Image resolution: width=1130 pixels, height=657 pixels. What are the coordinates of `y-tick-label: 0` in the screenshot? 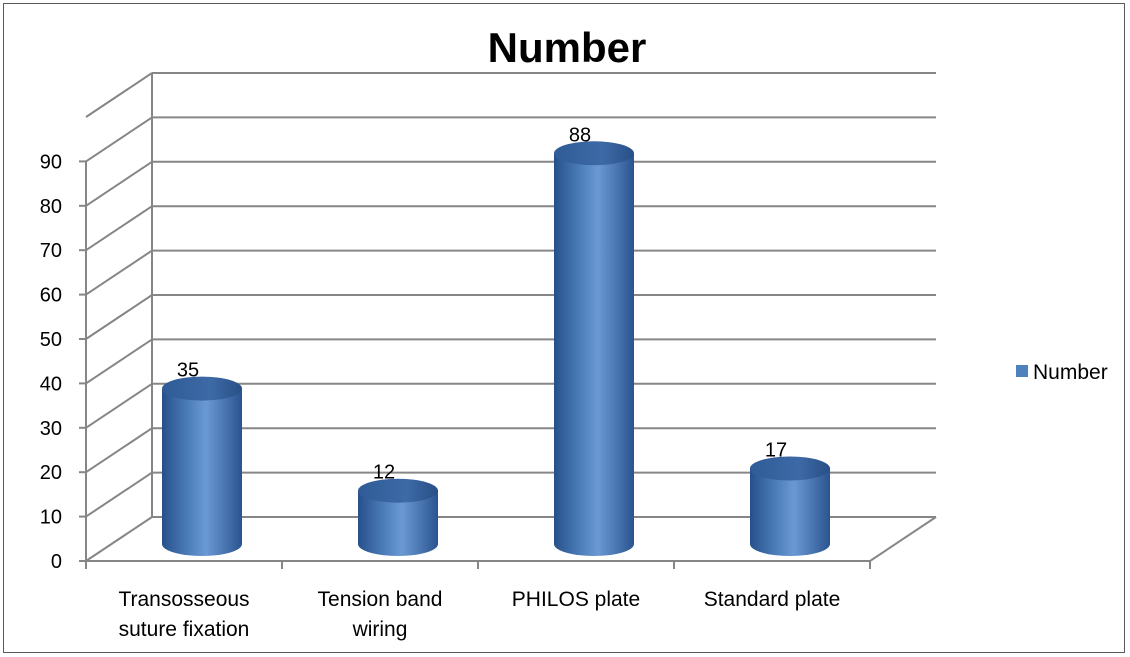 It's located at (56, 562).